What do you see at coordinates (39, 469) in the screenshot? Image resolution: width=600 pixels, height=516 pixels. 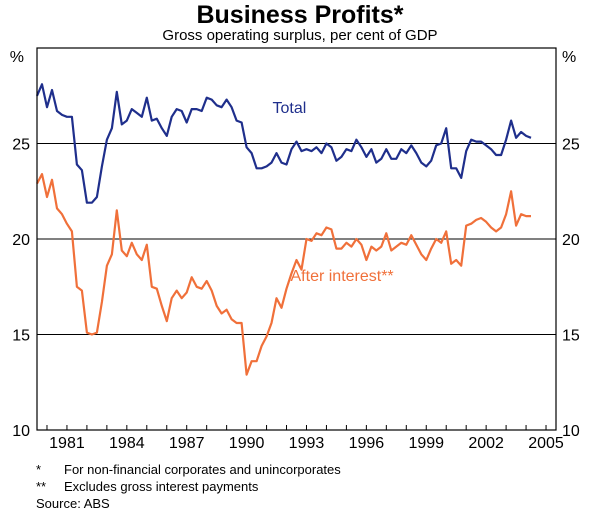 I see `footnote-1-mark: *` at bounding box center [39, 469].